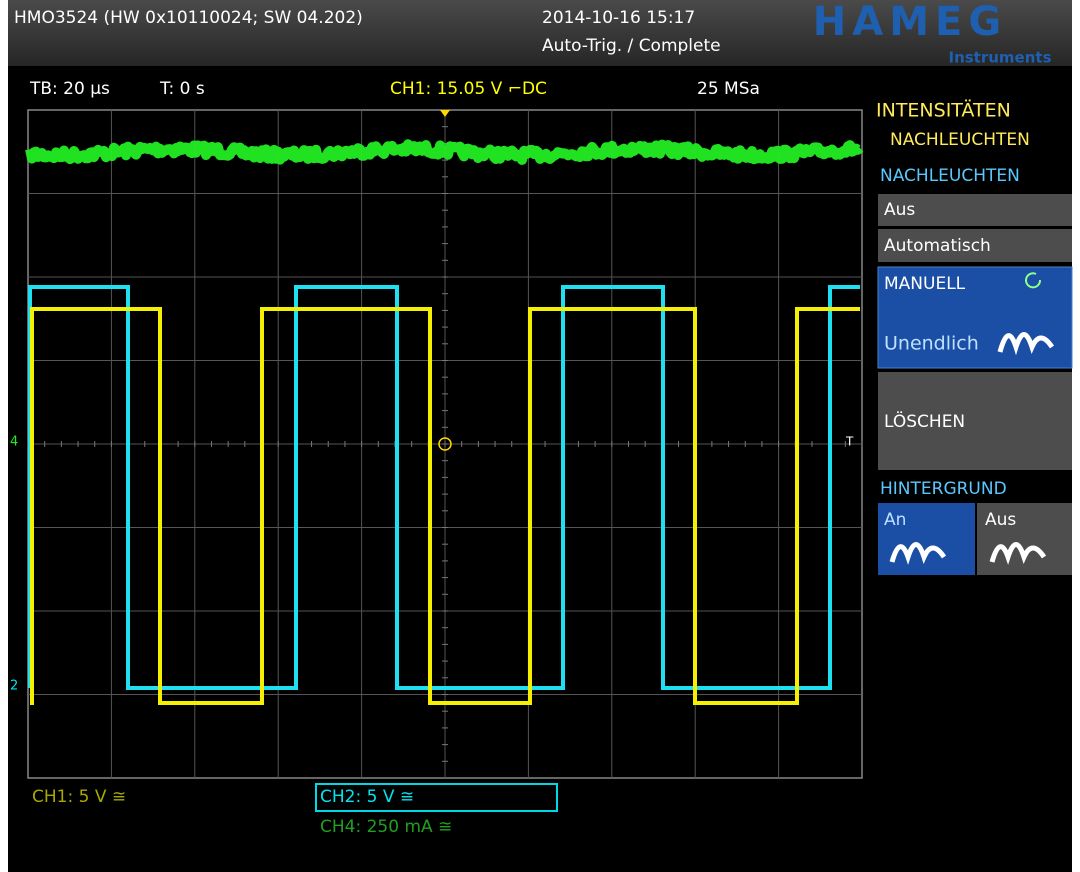 Image resolution: width=1080 pixels, height=872 pixels. What do you see at coordinates (999, 58) in the screenshot?
I see `logo-sub: Instruments` at bounding box center [999, 58].